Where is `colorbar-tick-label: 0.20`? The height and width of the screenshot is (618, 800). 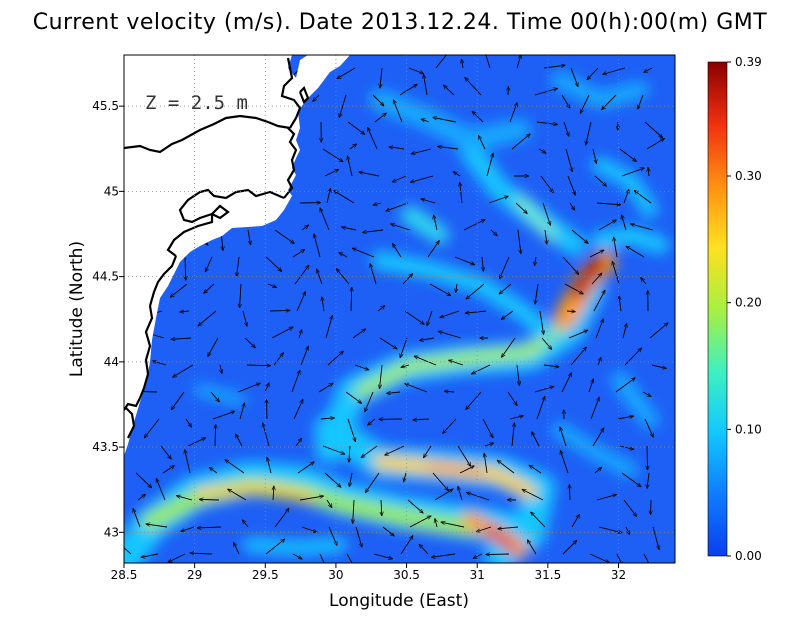 colorbar-tick-label: 0.20 is located at coordinates (748, 303).